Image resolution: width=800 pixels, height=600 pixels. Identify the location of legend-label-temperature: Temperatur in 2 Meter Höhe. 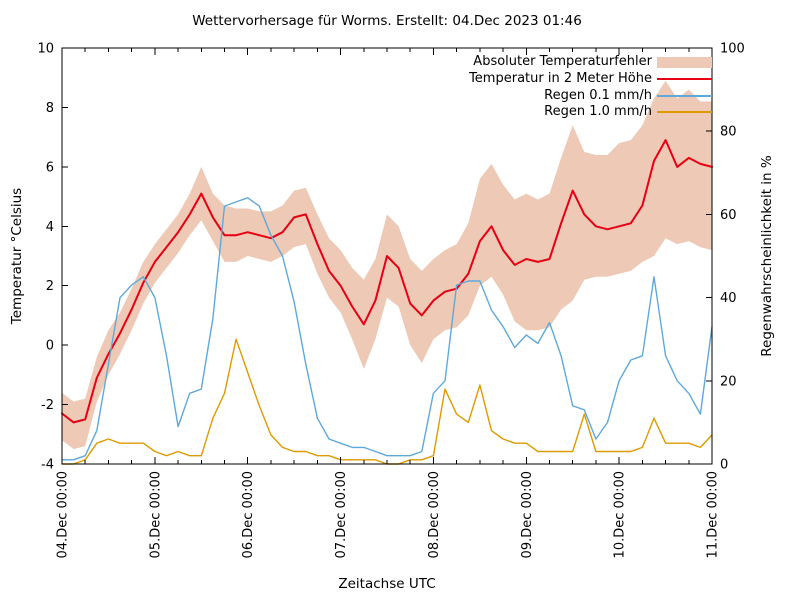
(560, 78).